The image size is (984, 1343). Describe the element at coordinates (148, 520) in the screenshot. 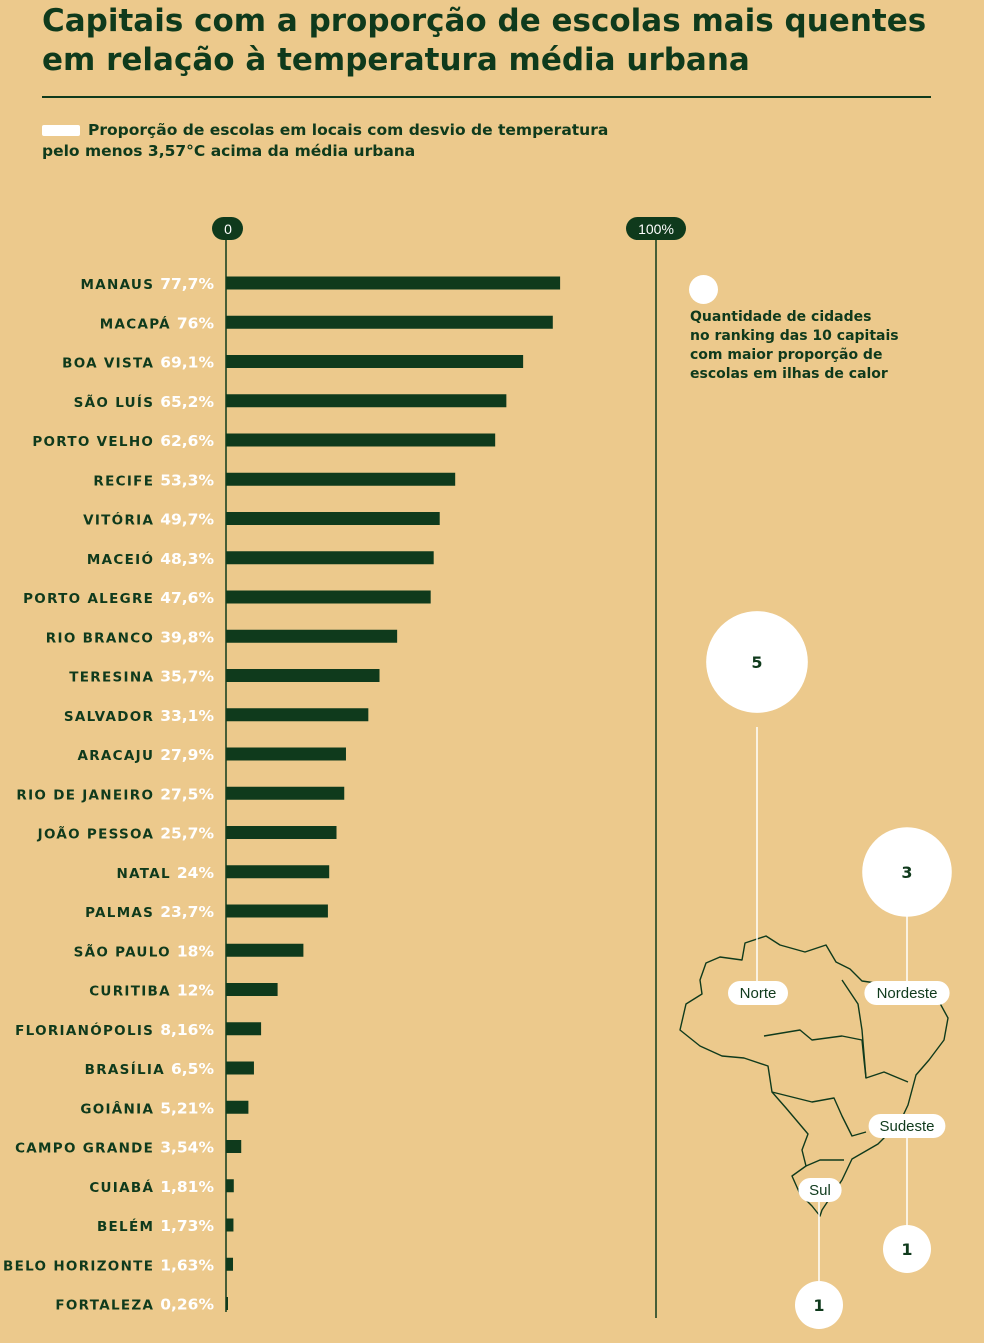

I see `bar-label: VITÓRIA 49,7%` at that location.